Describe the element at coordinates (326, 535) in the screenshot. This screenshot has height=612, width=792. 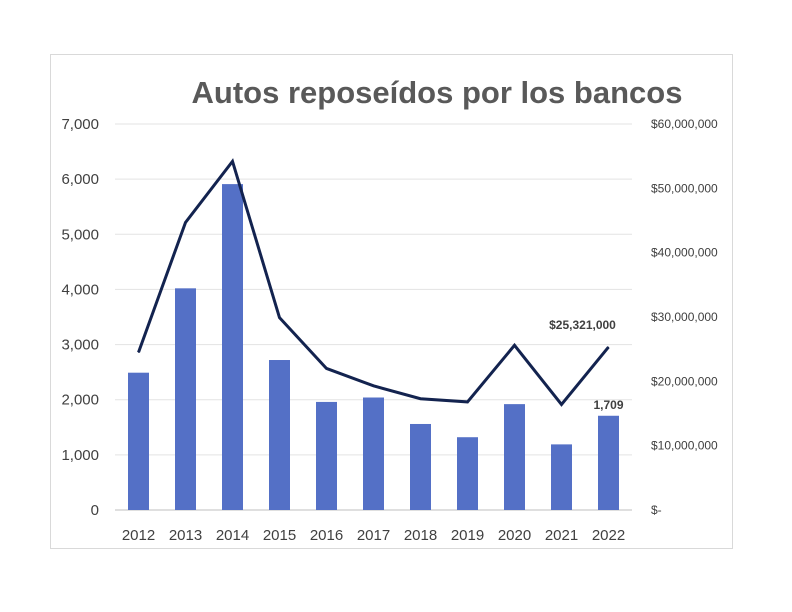
I see `x-tick-label: 2016` at that location.